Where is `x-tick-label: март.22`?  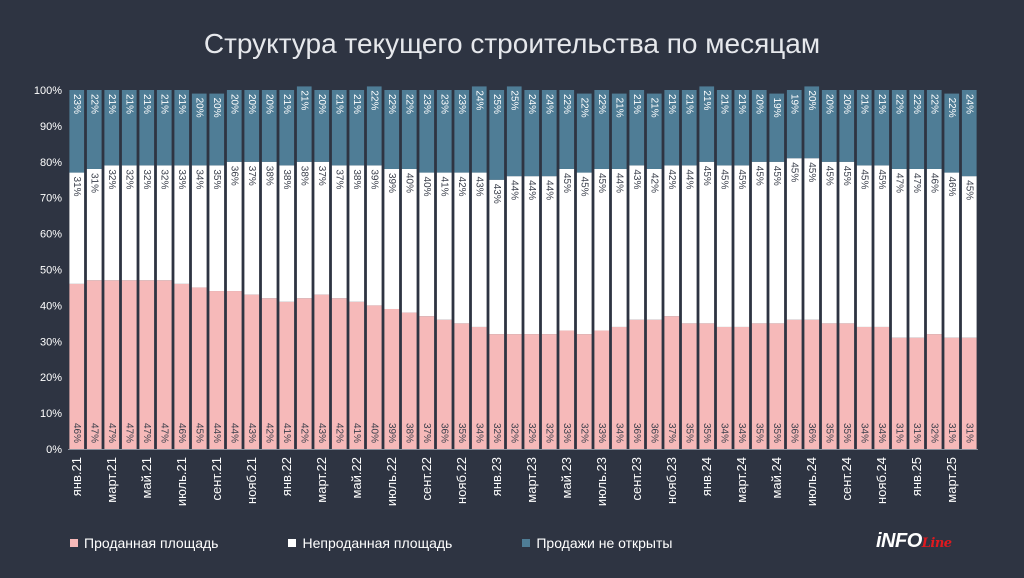
x-tick-label: март.22 is located at coordinates (321, 480).